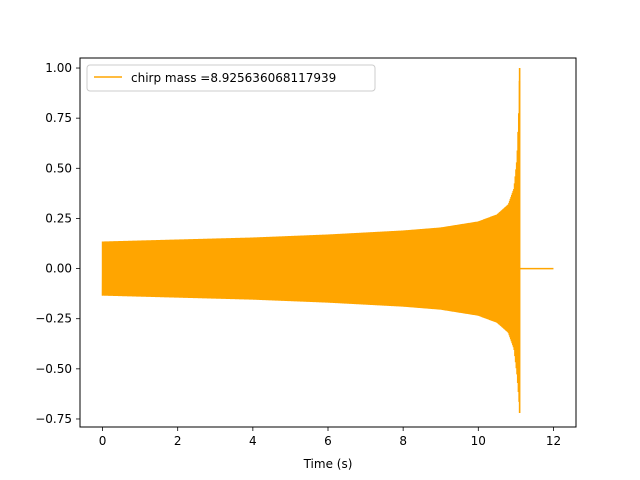 The width and height of the screenshot is (640, 480). I want to click on x-axis-ticks: 0 2 4 6 8 10 12, so click(330, 437).